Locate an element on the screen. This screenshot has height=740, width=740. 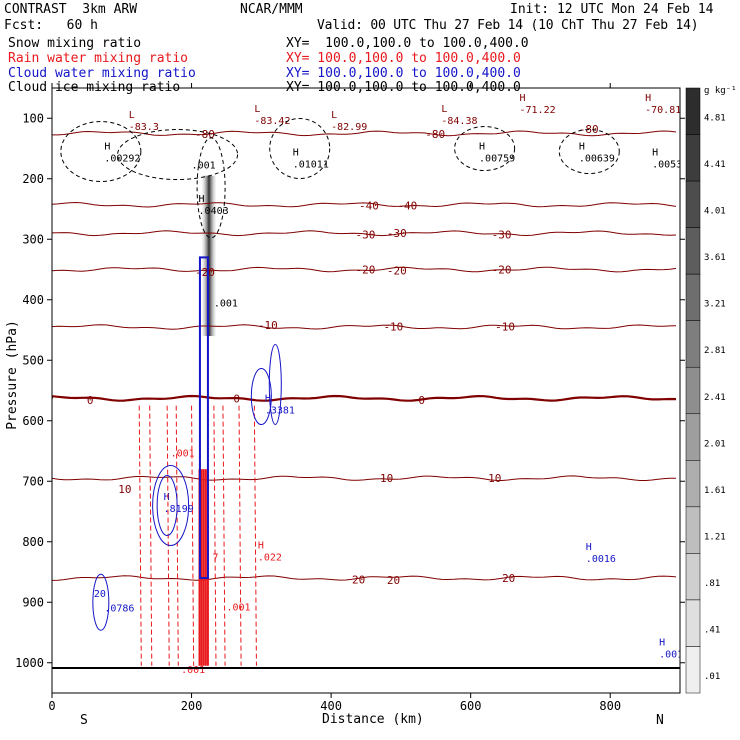
y-tick-label: 600 is located at coordinates (33, 421).